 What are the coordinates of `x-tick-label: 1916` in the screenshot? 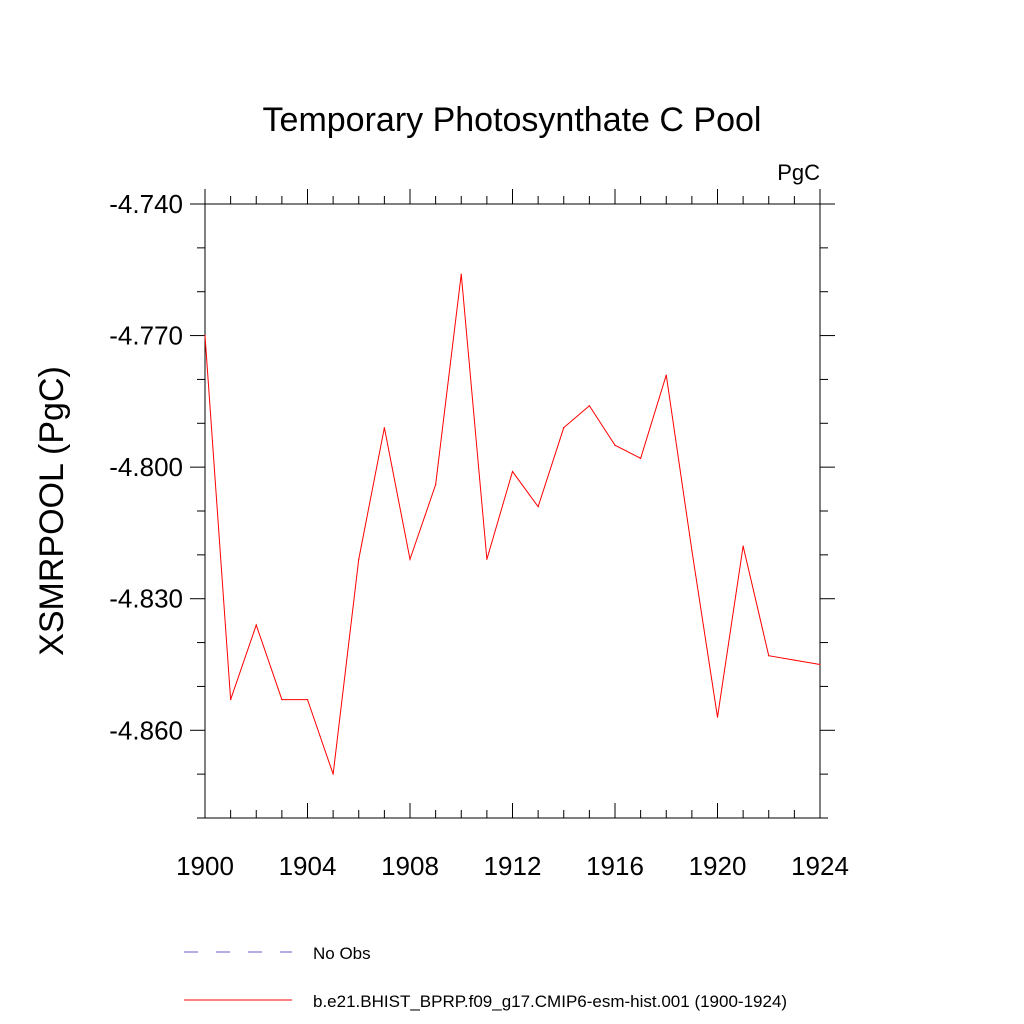 It's located at (615, 866).